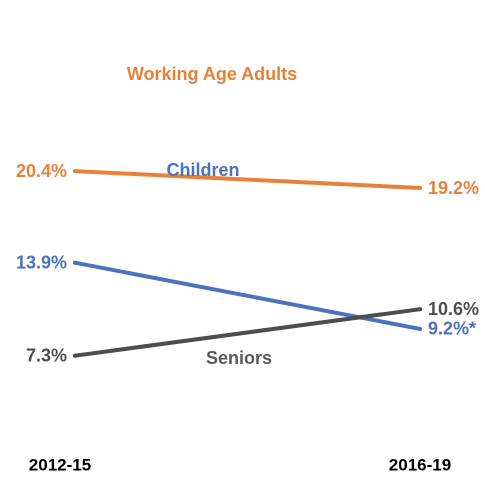 This screenshot has height=480, width=485. I want to click on series-name-working-age-adults: Working Age Adults, so click(212, 74).